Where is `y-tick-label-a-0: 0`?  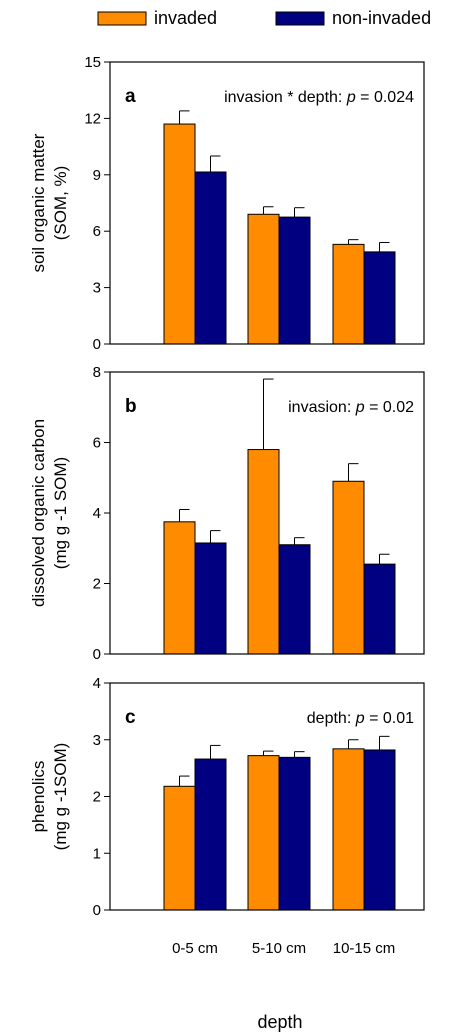
y-tick-label-a-0: 0 is located at coordinates (97, 344).